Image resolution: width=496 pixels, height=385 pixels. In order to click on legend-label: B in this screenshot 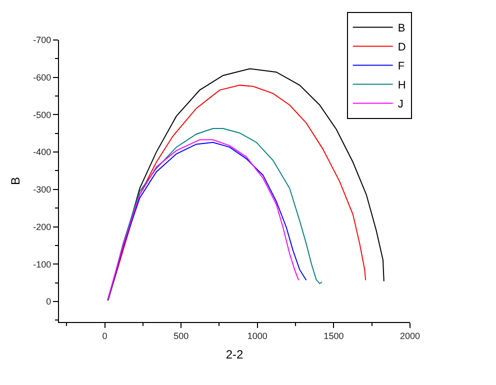, I will do `click(402, 28)`.